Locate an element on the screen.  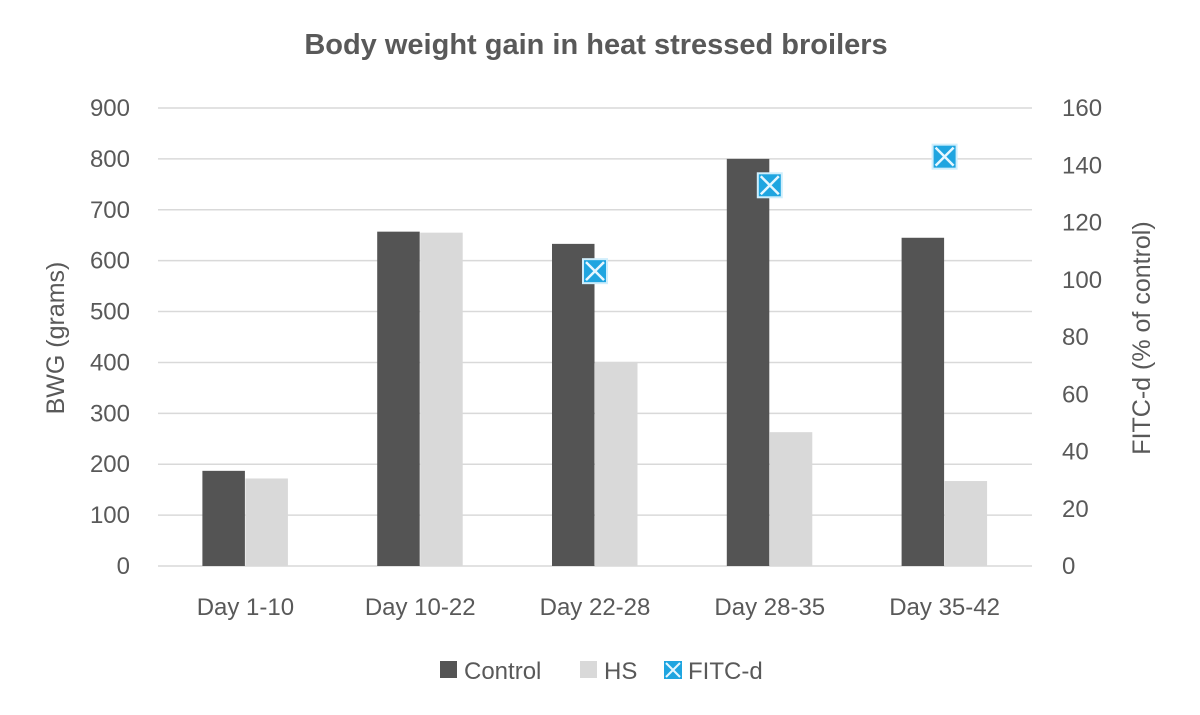
y-tick-label: 200 is located at coordinates (110, 464).